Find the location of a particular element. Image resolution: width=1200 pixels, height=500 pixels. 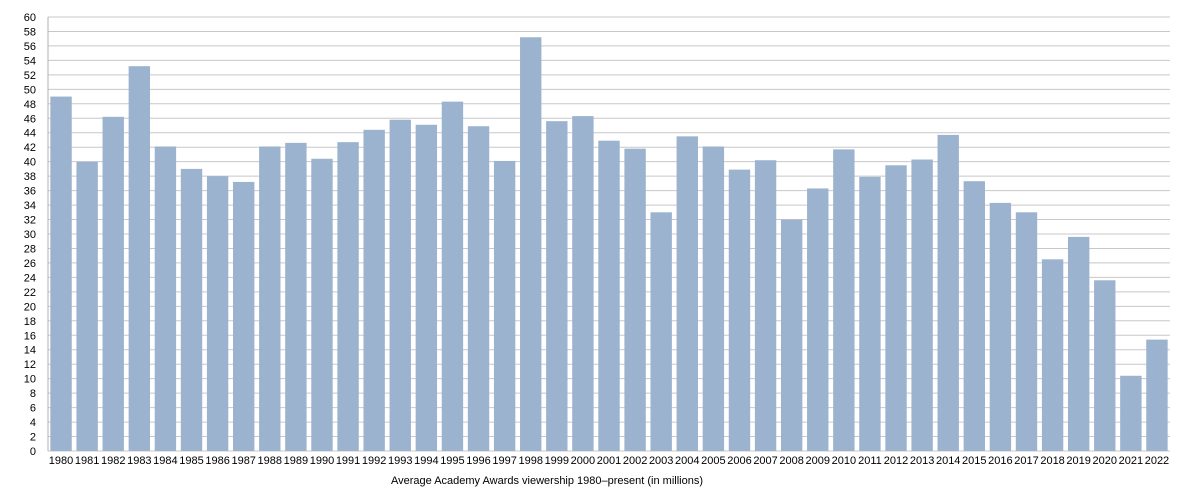

x-tick-label: 1986 is located at coordinates (217, 461).